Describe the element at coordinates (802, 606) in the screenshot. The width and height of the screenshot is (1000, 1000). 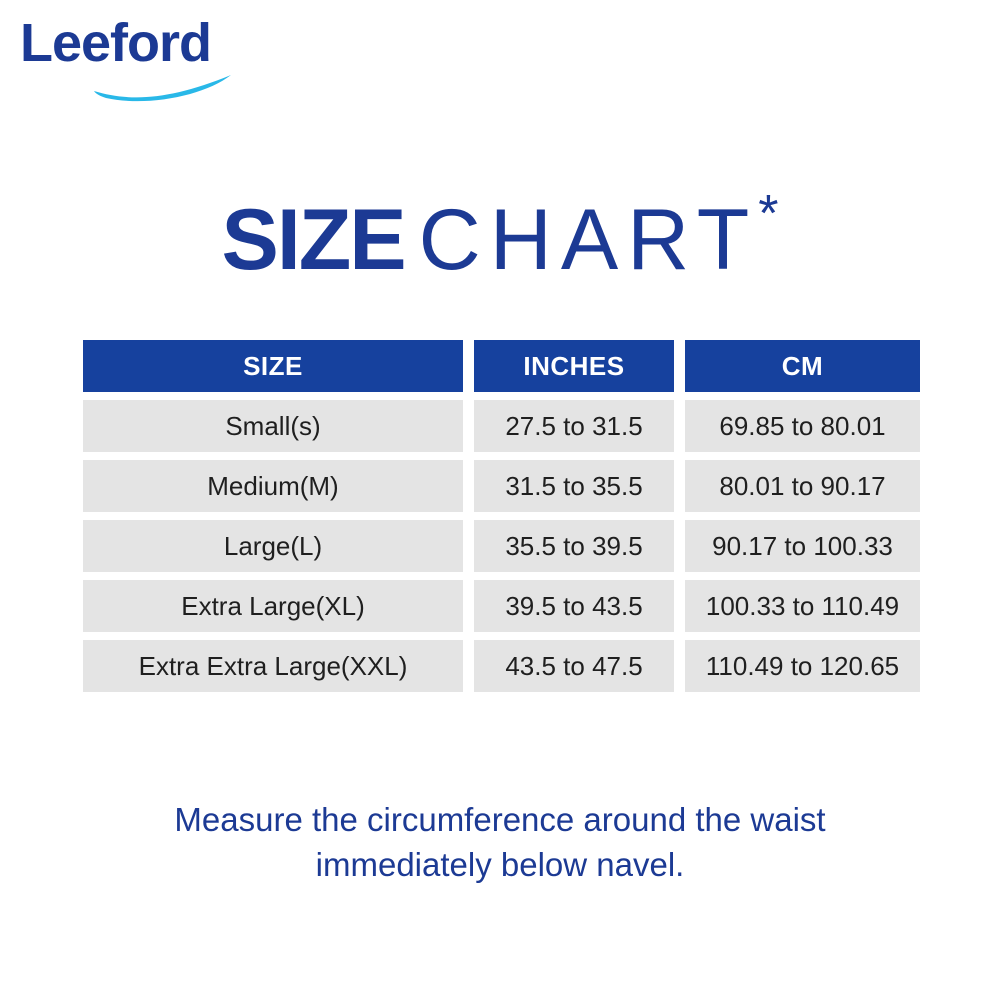
I see `cell-cm-range: 100.33 to 110.49` at that location.